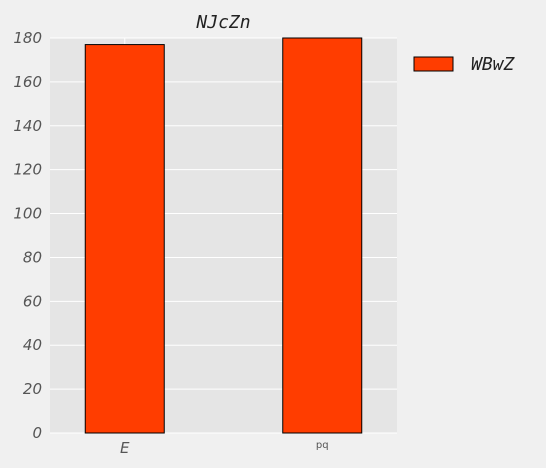  Describe the element at coordinates (27, 82) in the screenshot. I see `y-tick-label: 160` at that location.